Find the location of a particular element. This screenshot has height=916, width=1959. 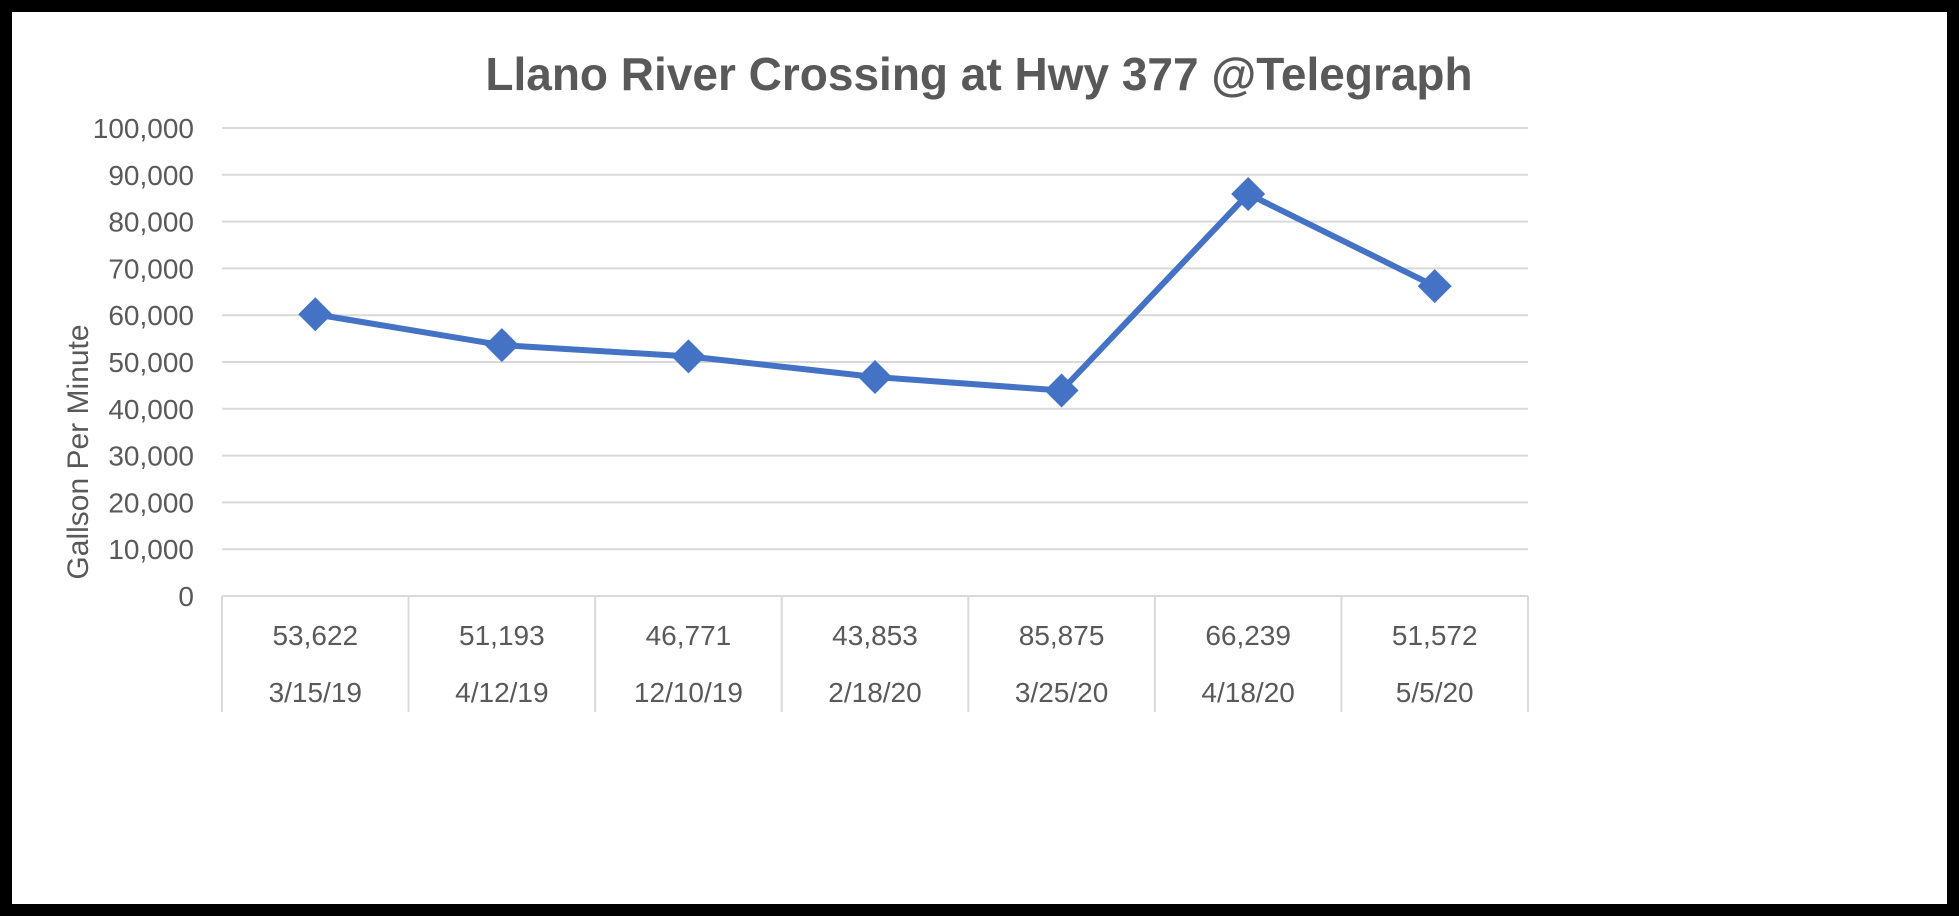

y-tick-label: 10,000 is located at coordinates (151, 549).